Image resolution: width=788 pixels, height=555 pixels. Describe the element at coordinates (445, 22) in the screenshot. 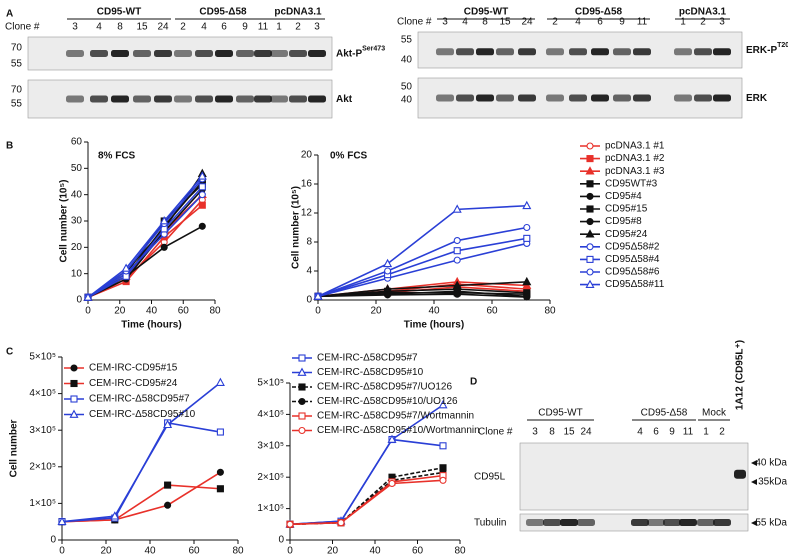

I see `lane-label: 3` at that location.